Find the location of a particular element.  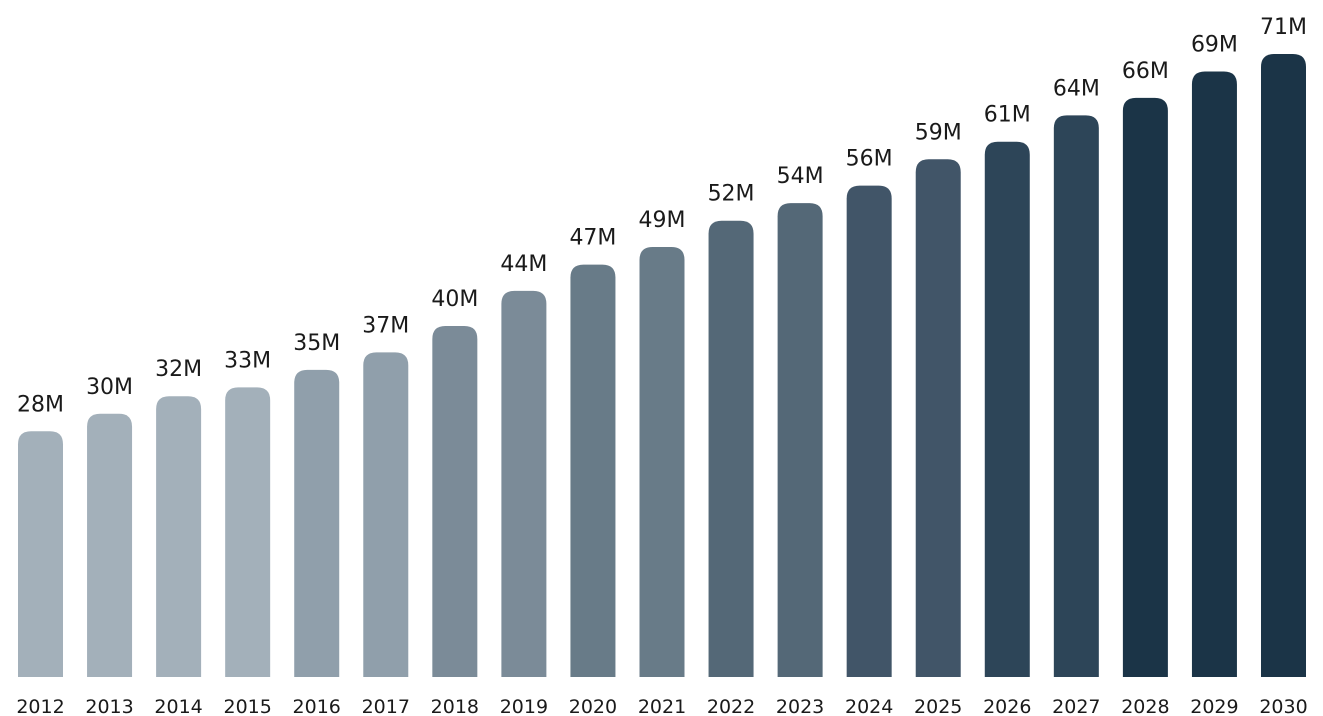

data-label: 69M is located at coordinates (1214, 45).